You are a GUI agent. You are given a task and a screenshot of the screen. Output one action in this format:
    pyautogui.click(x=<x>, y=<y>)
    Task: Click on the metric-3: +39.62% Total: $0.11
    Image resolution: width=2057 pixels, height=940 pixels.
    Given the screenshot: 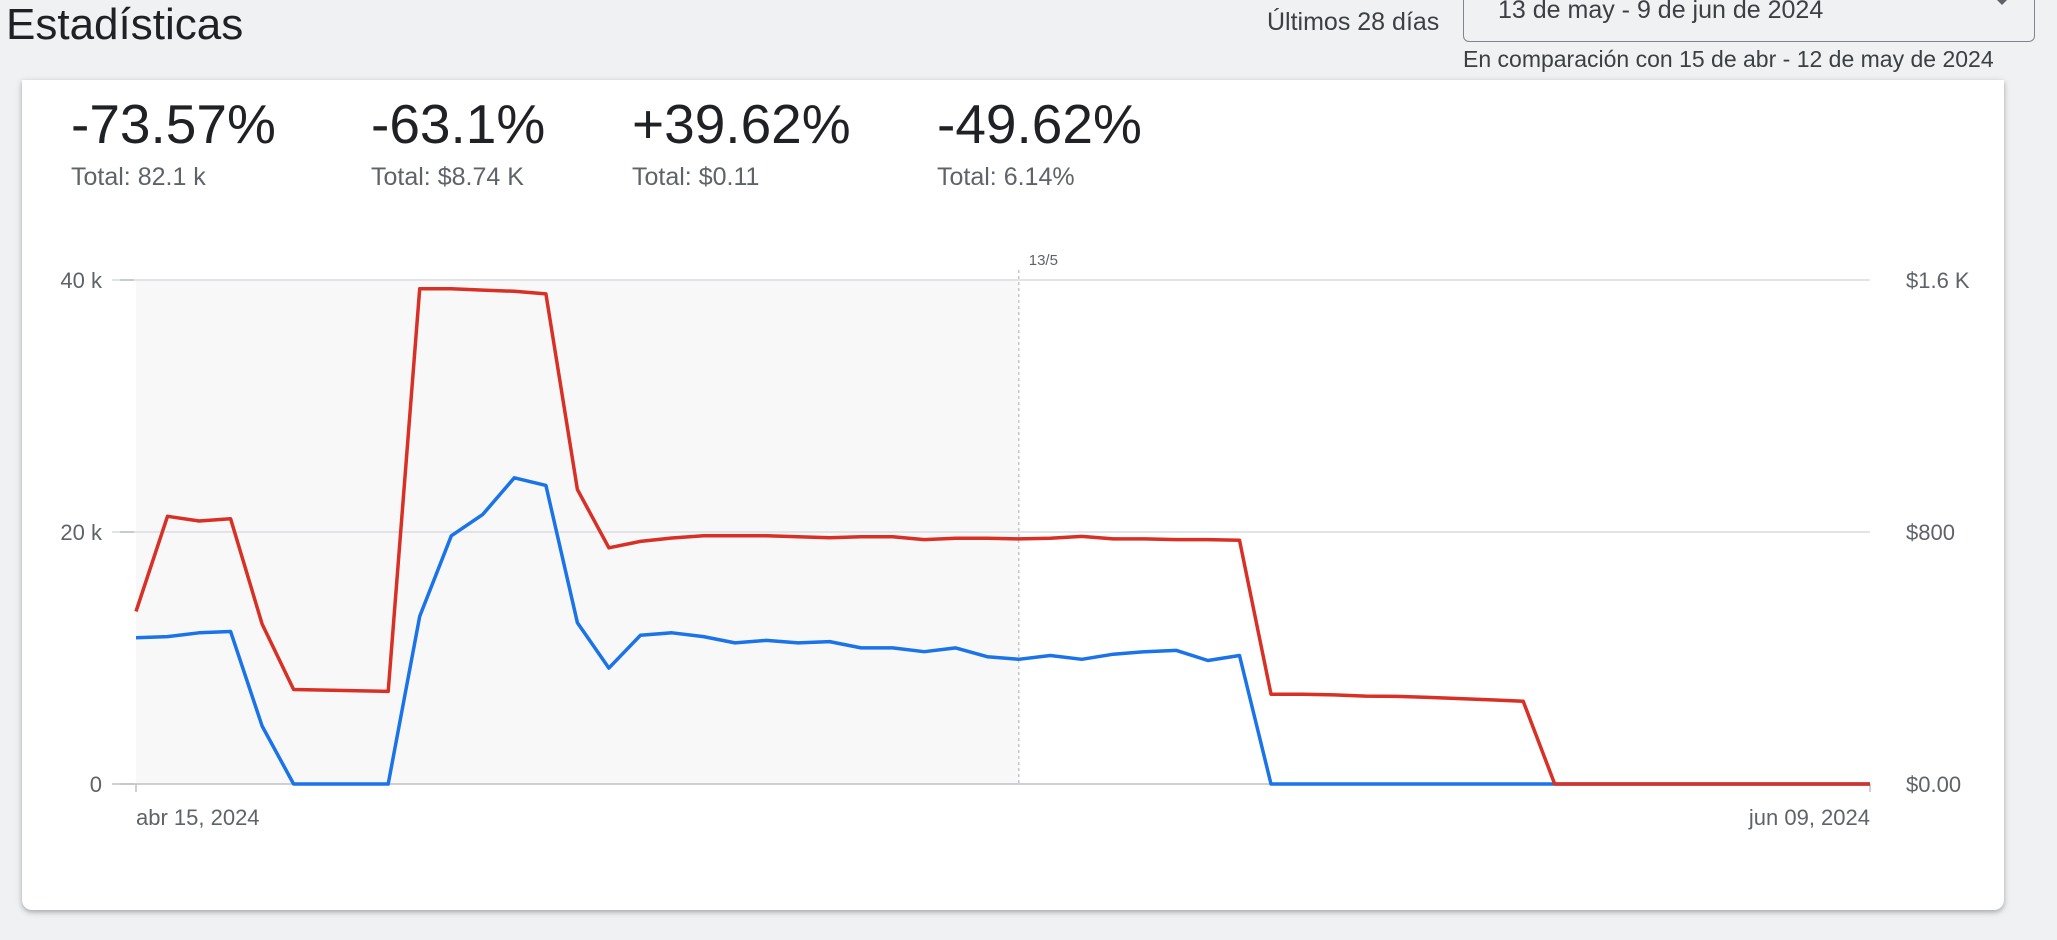 What is the action you would take?
    pyautogui.click(x=741, y=143)
    